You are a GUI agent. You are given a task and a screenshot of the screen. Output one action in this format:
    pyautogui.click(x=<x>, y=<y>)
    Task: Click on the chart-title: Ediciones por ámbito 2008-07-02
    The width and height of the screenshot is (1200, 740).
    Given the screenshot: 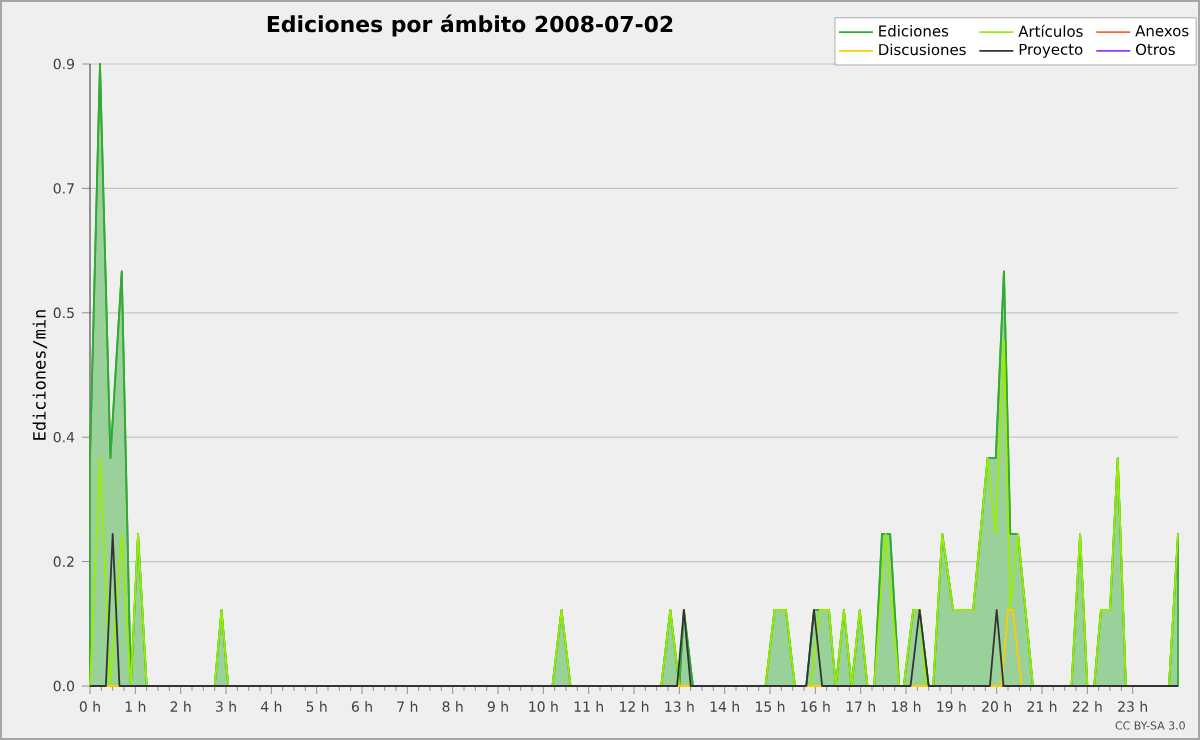 What is the action you would take?
    pyautogui.click(x=470, y=25)
    